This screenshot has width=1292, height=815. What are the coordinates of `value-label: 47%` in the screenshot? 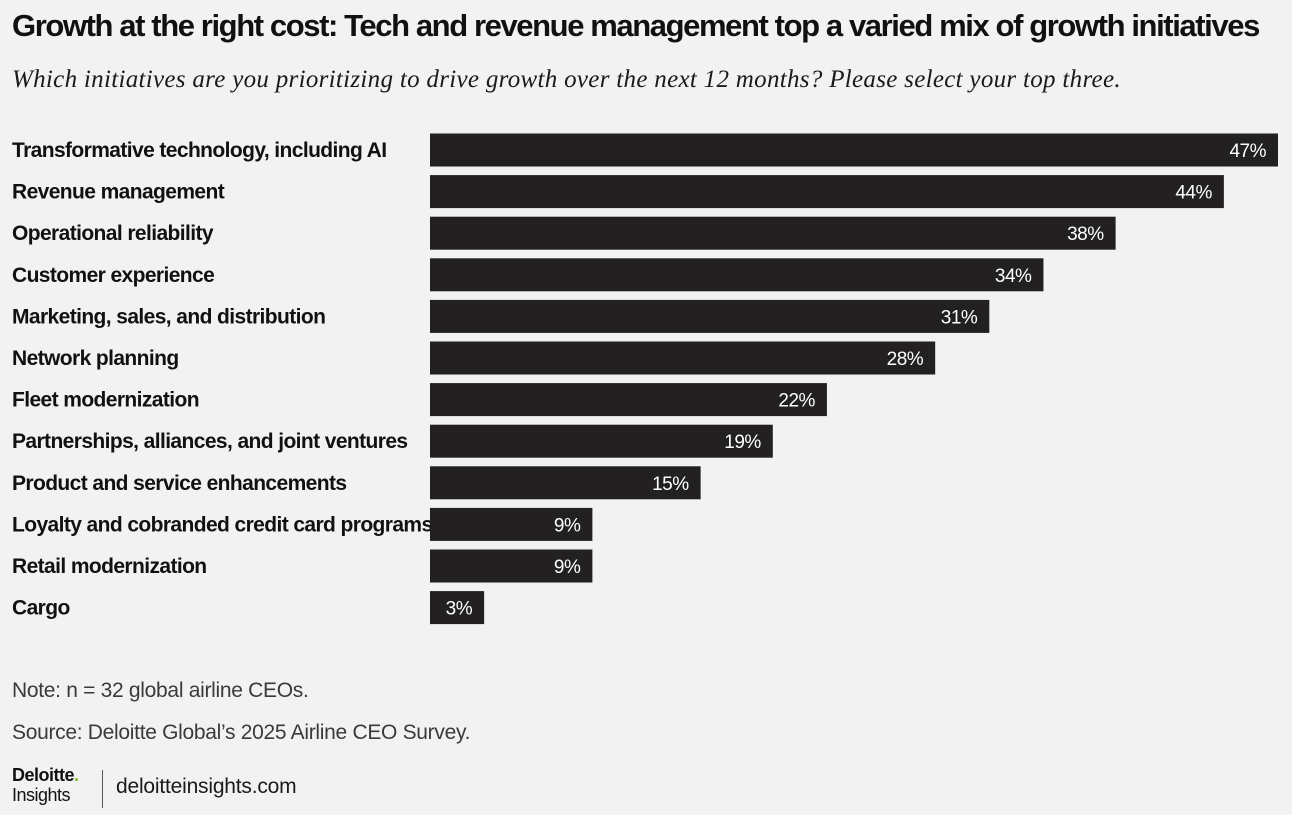 It's located at (1247, 151).